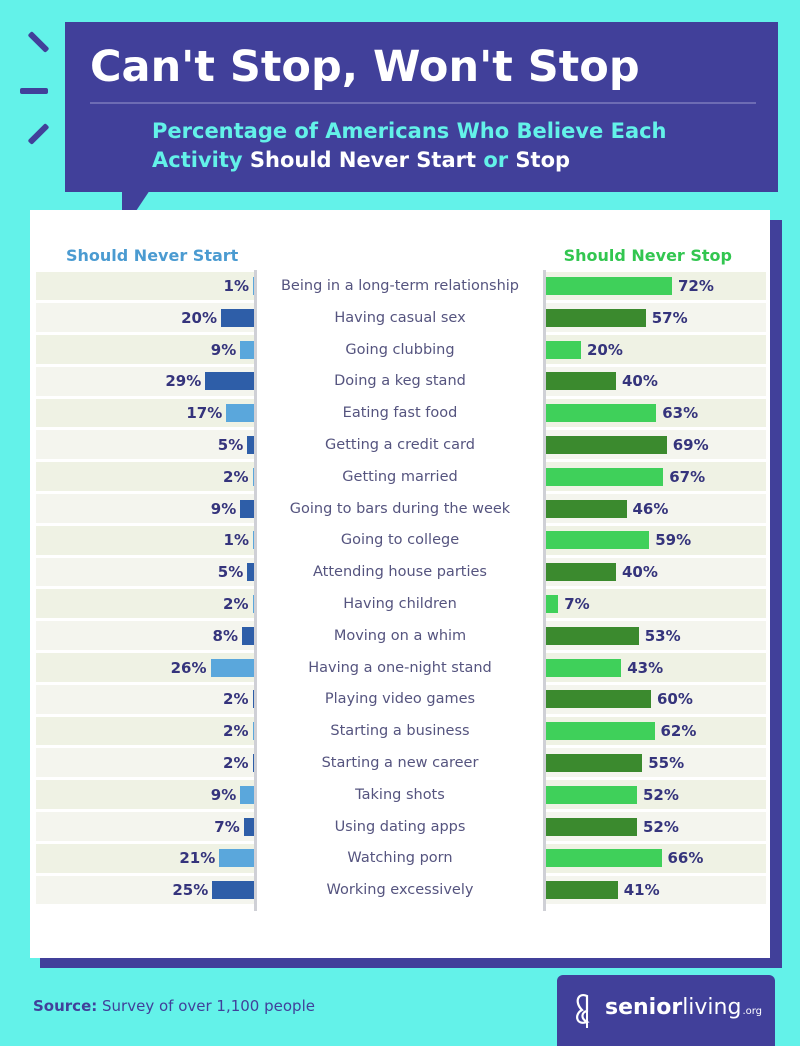  Describe the element at coordinates (654, 604) in the screenshot. I see `row-stripe-stop` at that location.